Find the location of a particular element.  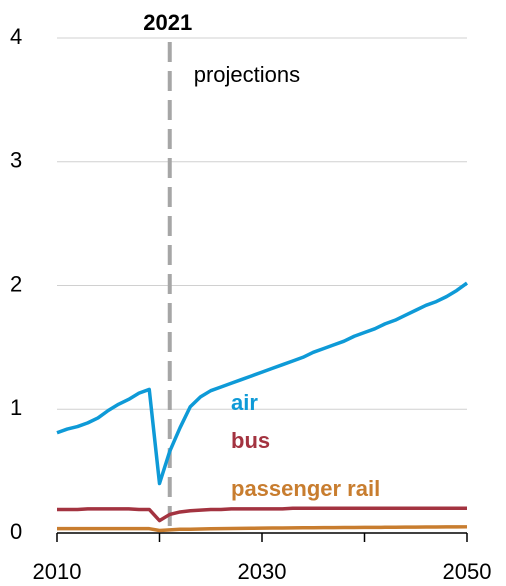

y-tick-label: 4 is located at coordinates (16, 36).